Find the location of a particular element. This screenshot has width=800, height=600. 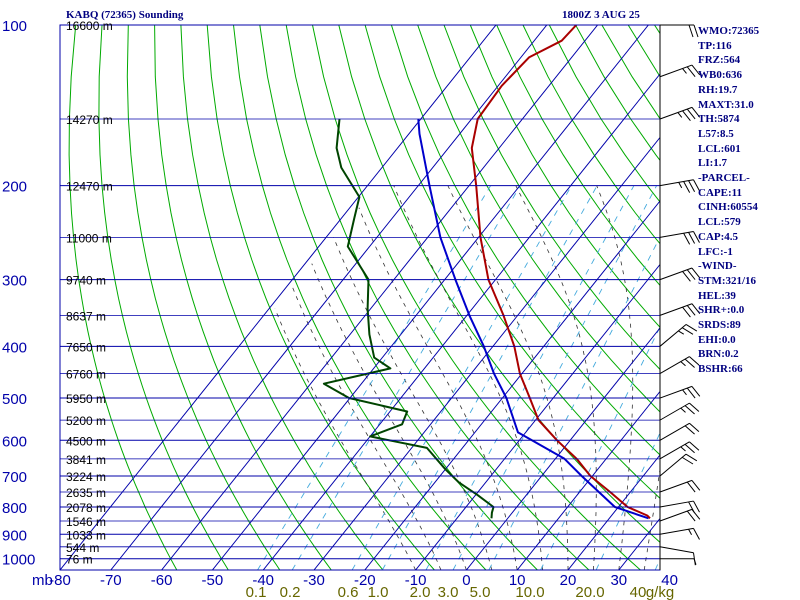

temperature-tick-label: -80 is located at coordinates (60, 580).